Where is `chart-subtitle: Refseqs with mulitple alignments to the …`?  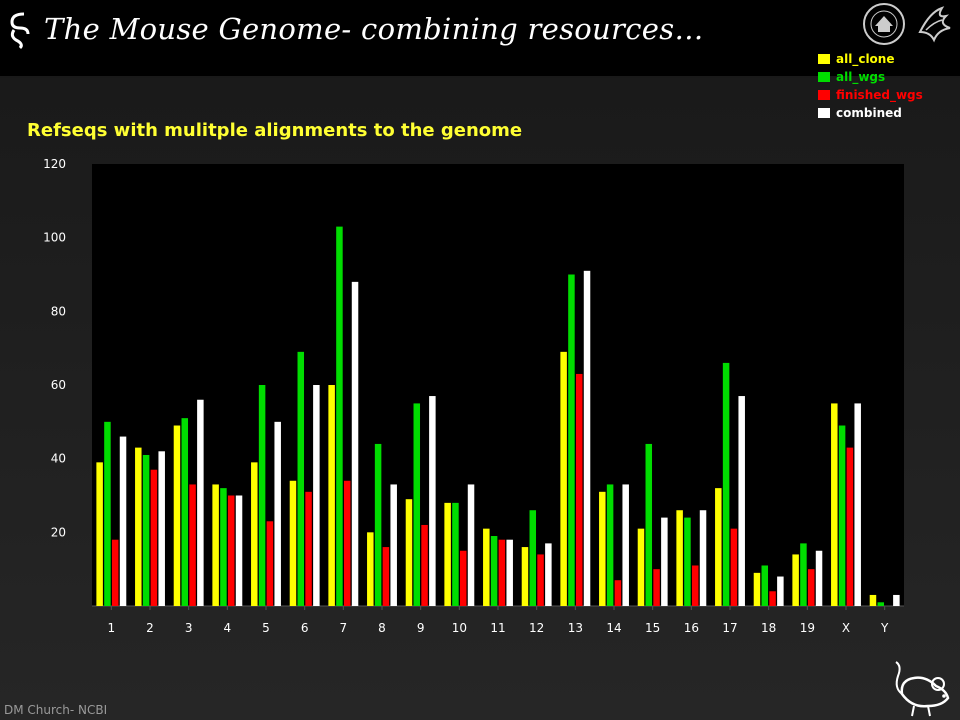 chart-subtitle: Refseqs with mulitple alignments to the … is located at coordinates (275, 130).